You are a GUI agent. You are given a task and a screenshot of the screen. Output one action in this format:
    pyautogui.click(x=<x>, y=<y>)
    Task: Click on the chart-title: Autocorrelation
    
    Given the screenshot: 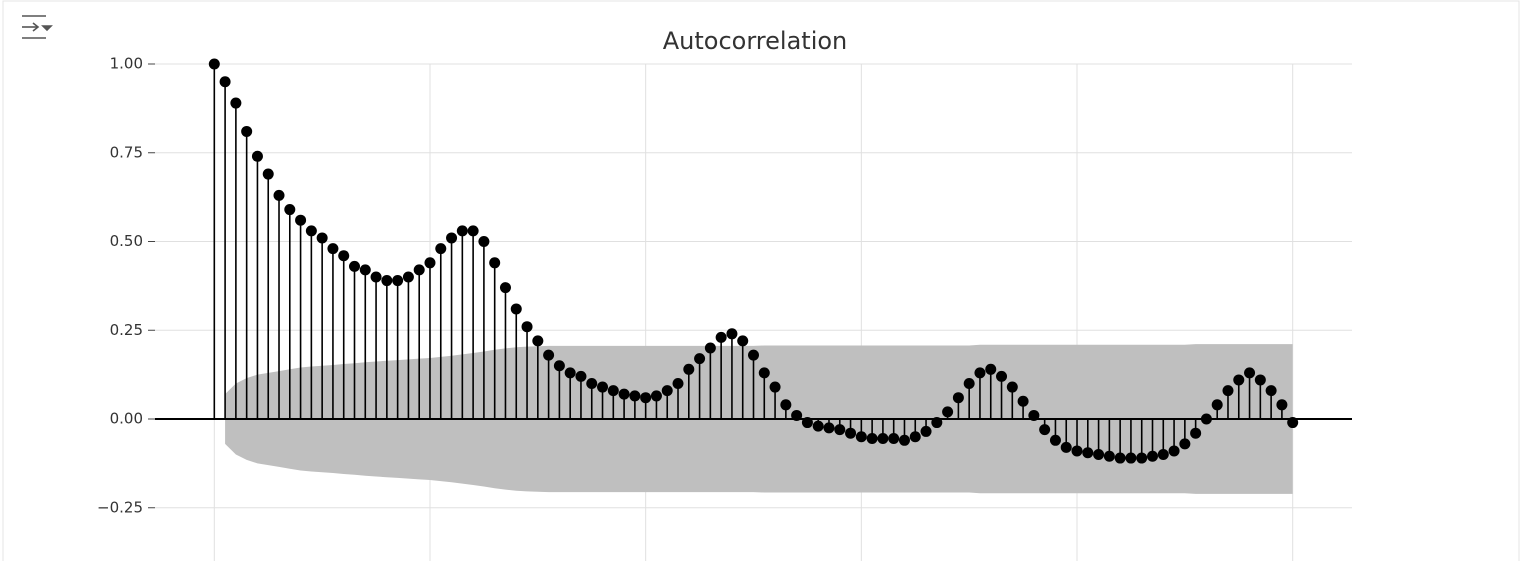 What is the action you would take?
    pyautogui.click(x=755, y=41)
    